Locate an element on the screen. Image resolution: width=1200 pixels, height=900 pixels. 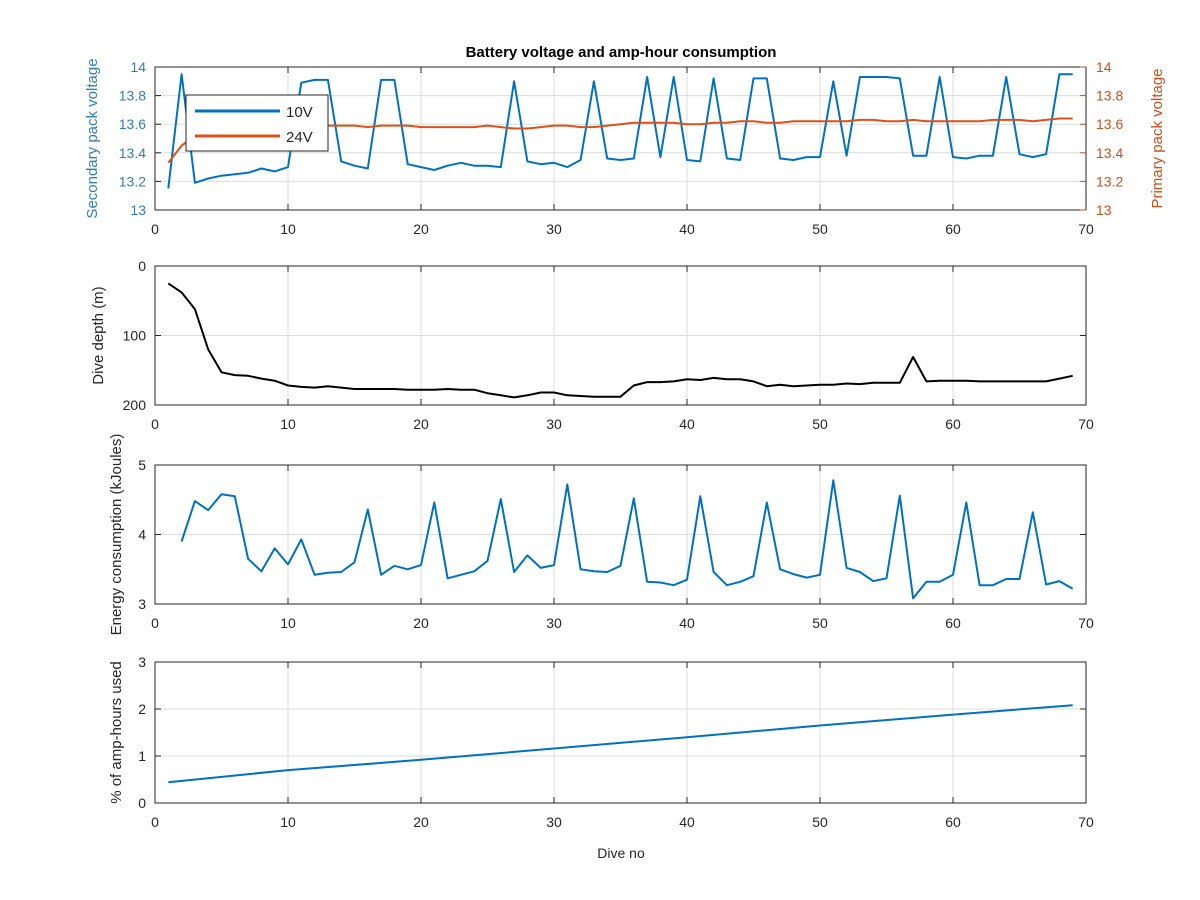
y-tick-label: 13.4 is located at coordinates (132, 153).